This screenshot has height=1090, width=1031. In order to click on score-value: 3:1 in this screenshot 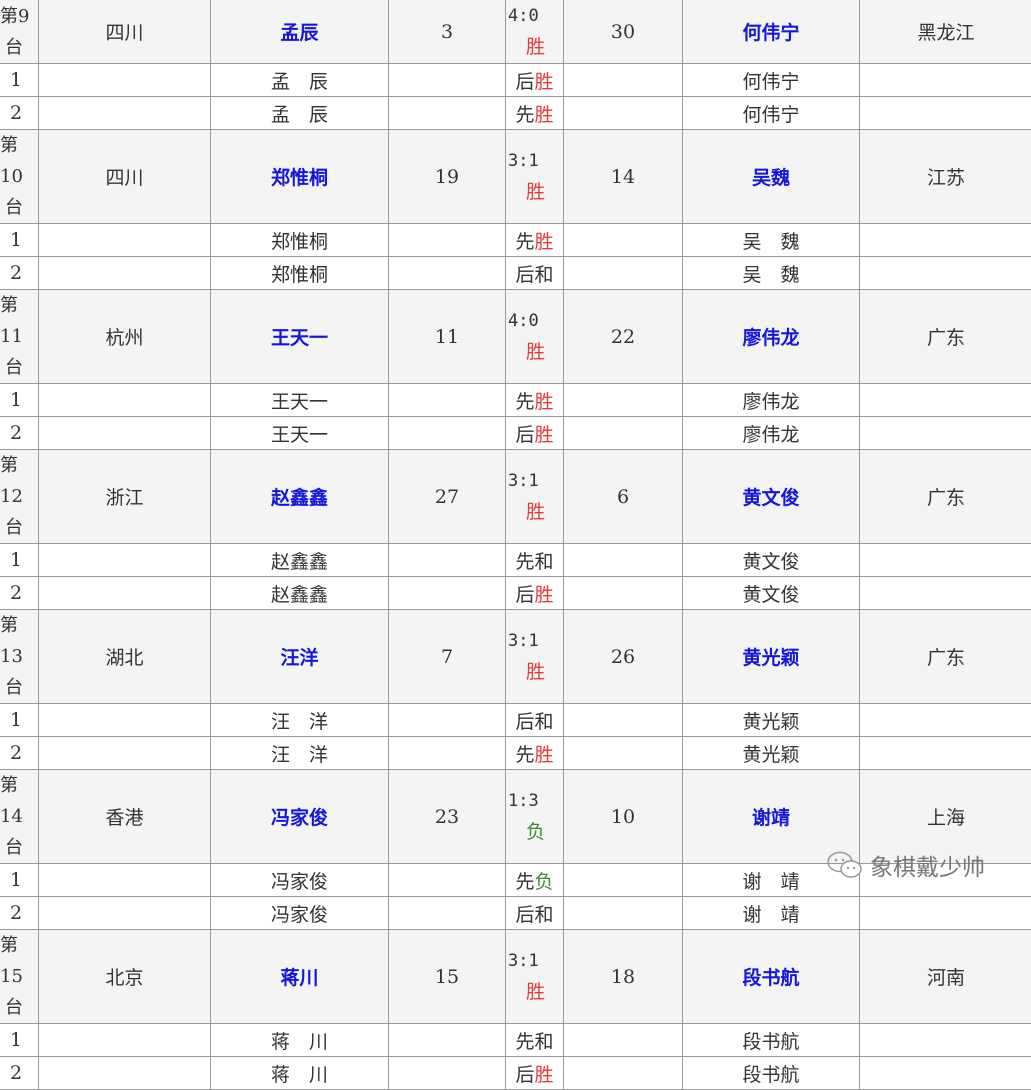, I will do `click(534, 161)`.